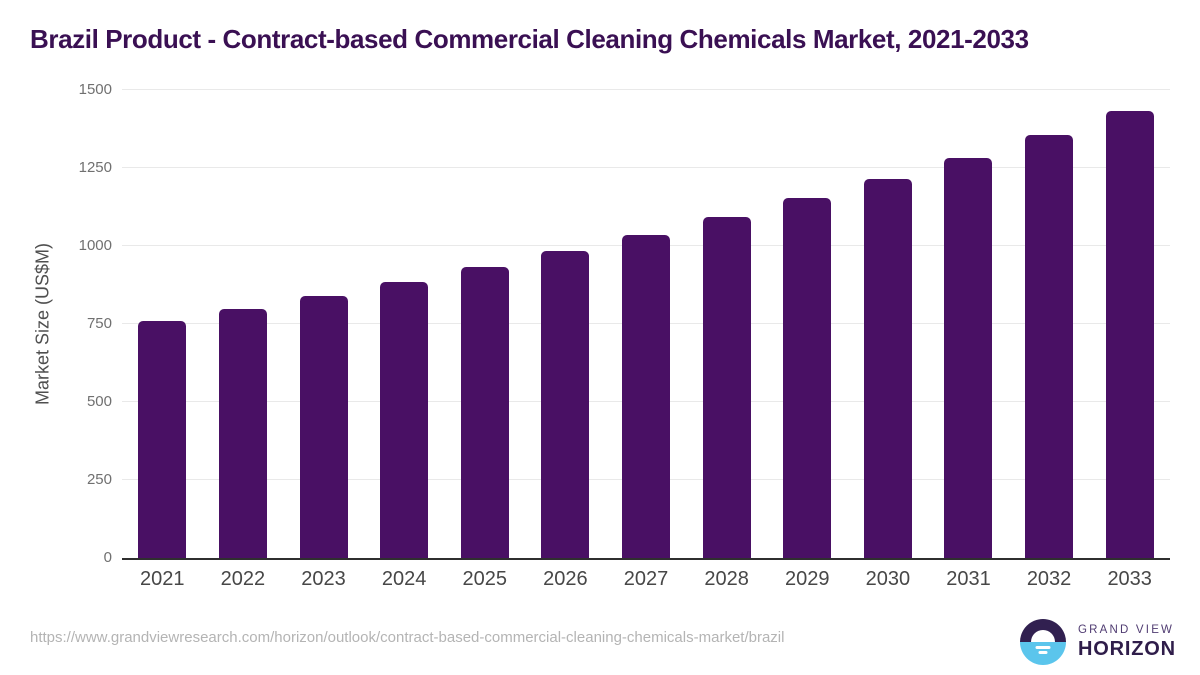  What do you see at coordinates (323, 426) in the screenshot?
I see `bar-2023` at bounding box center [323, 426].